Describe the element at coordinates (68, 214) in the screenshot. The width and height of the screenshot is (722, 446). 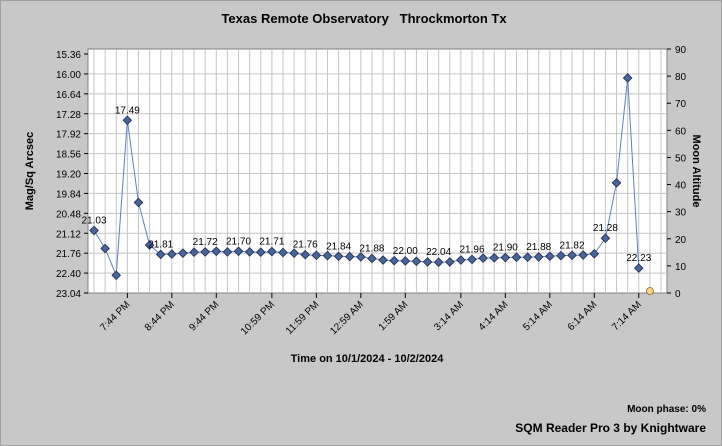
I see `y-tick-label: 20.48` at that location.